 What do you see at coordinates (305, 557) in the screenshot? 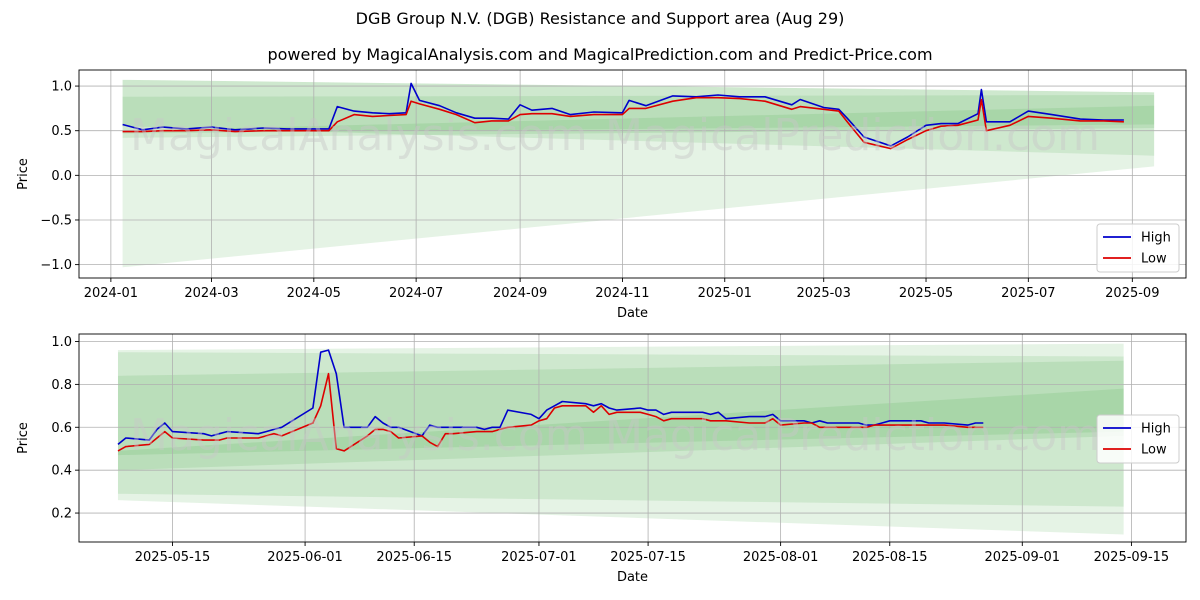
I see `x-tick-label: 2025-06-01` at bounding box center [305, 557].